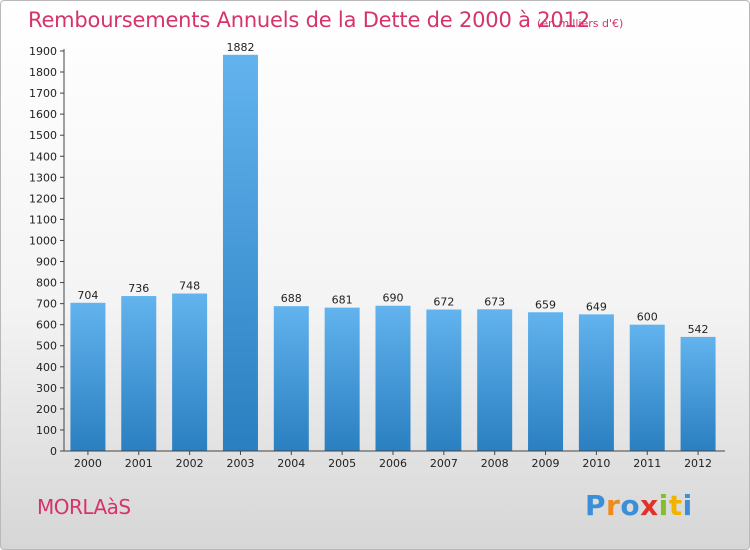  What do you see at coordinates (87, 295) in the screenshot?
I see `data-label-2000: 704` at bounding box center [87, 295].